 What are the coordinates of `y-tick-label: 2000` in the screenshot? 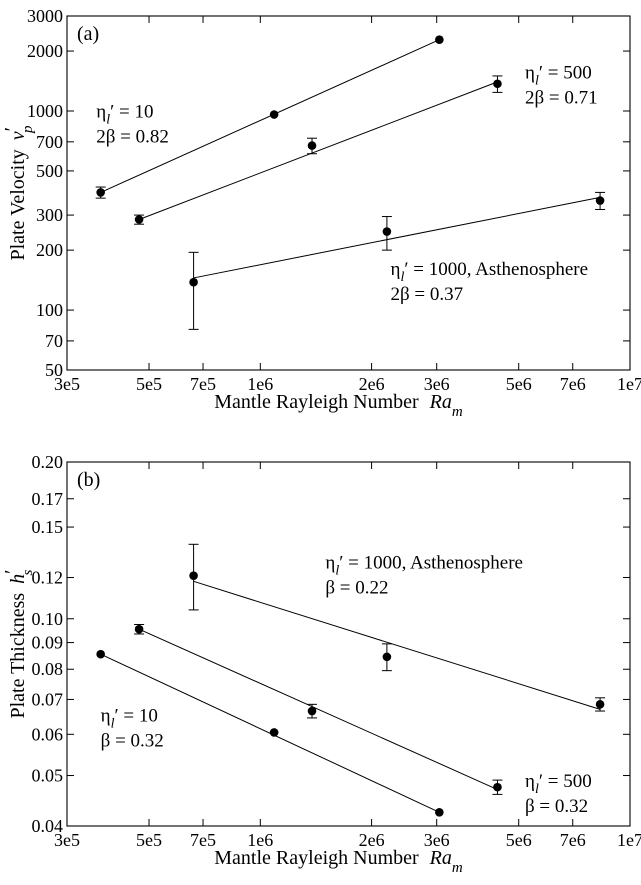 It's located at (45, 51).